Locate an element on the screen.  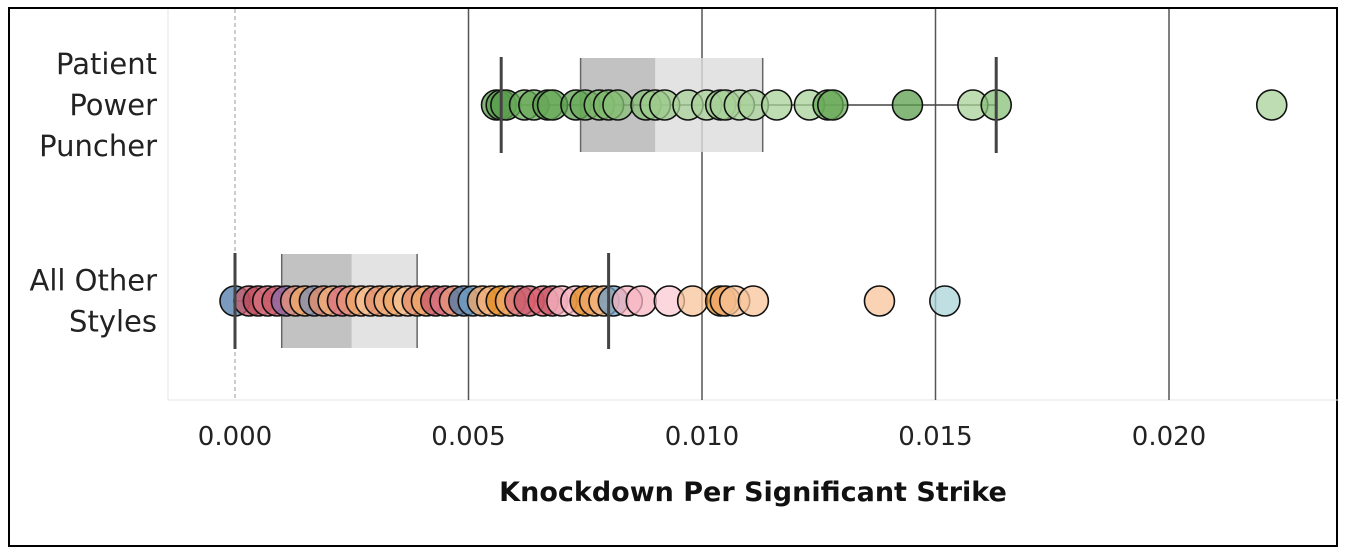
category-label: All Other is located at coordinates (93, 281).